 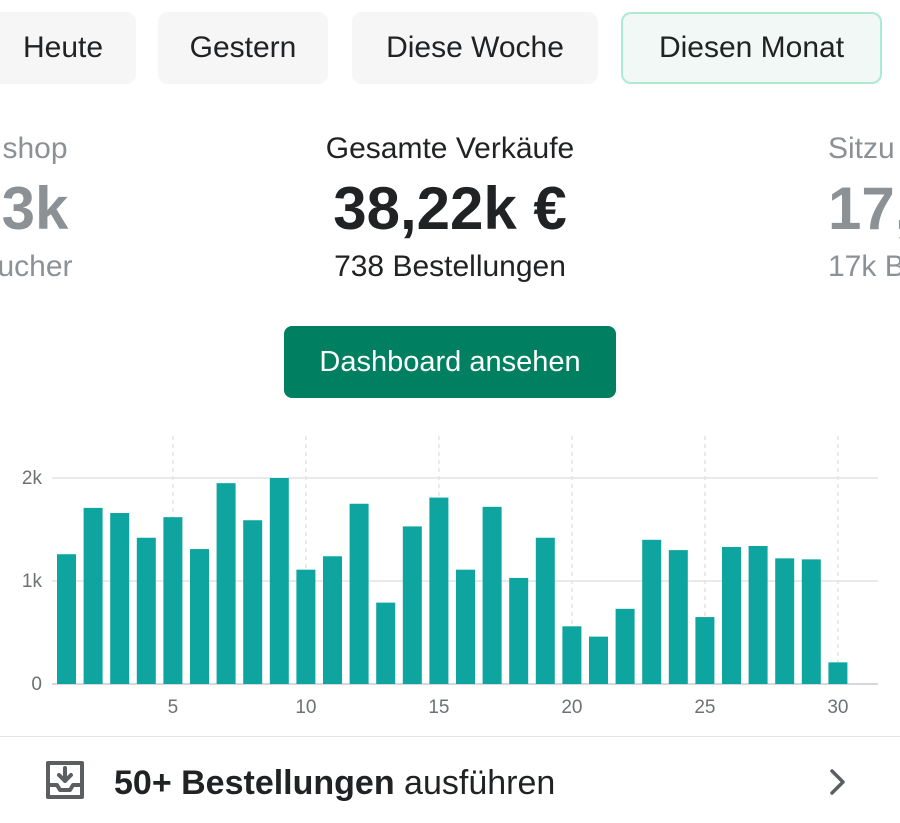 I want to click on stat-label: shop, so click(x=35, y=148).